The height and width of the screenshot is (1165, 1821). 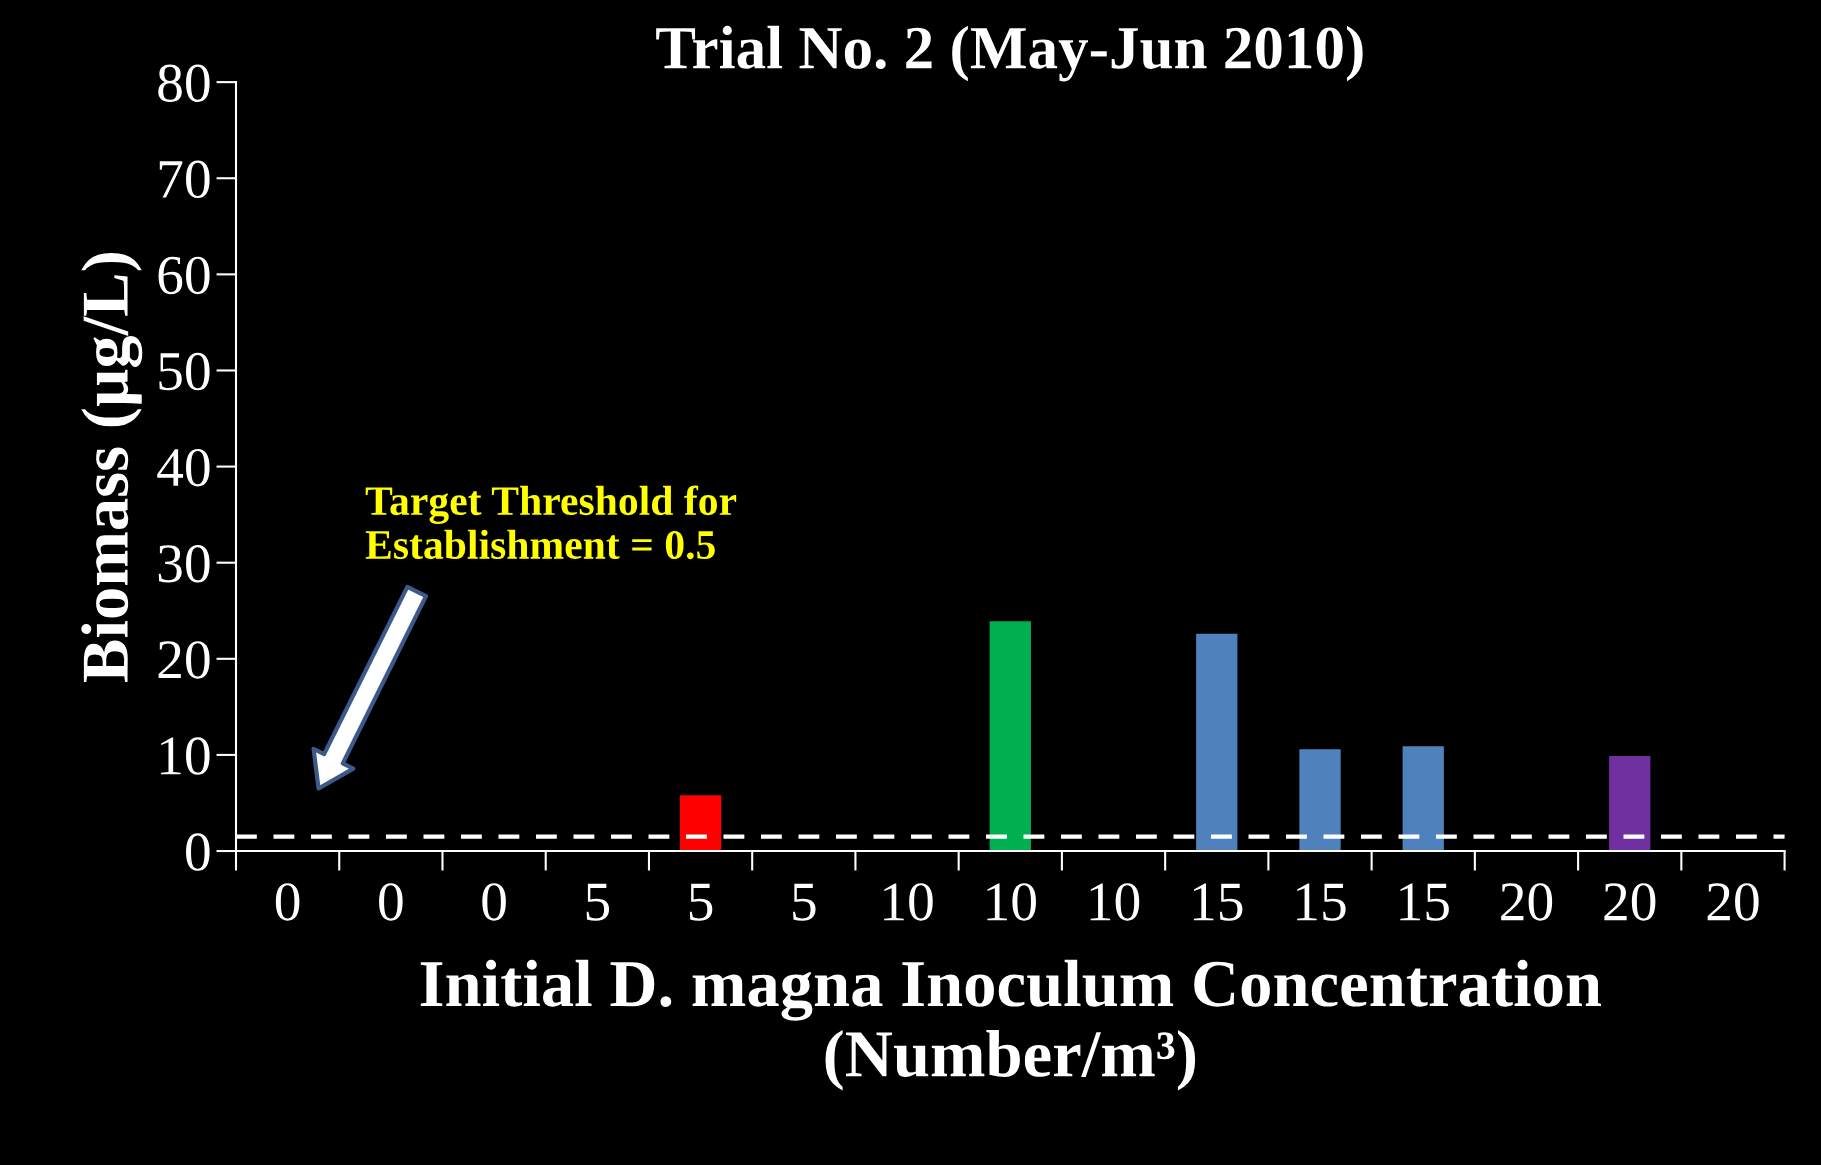 I want to click on y-tick-label: 0, so click(x=198, y=852).